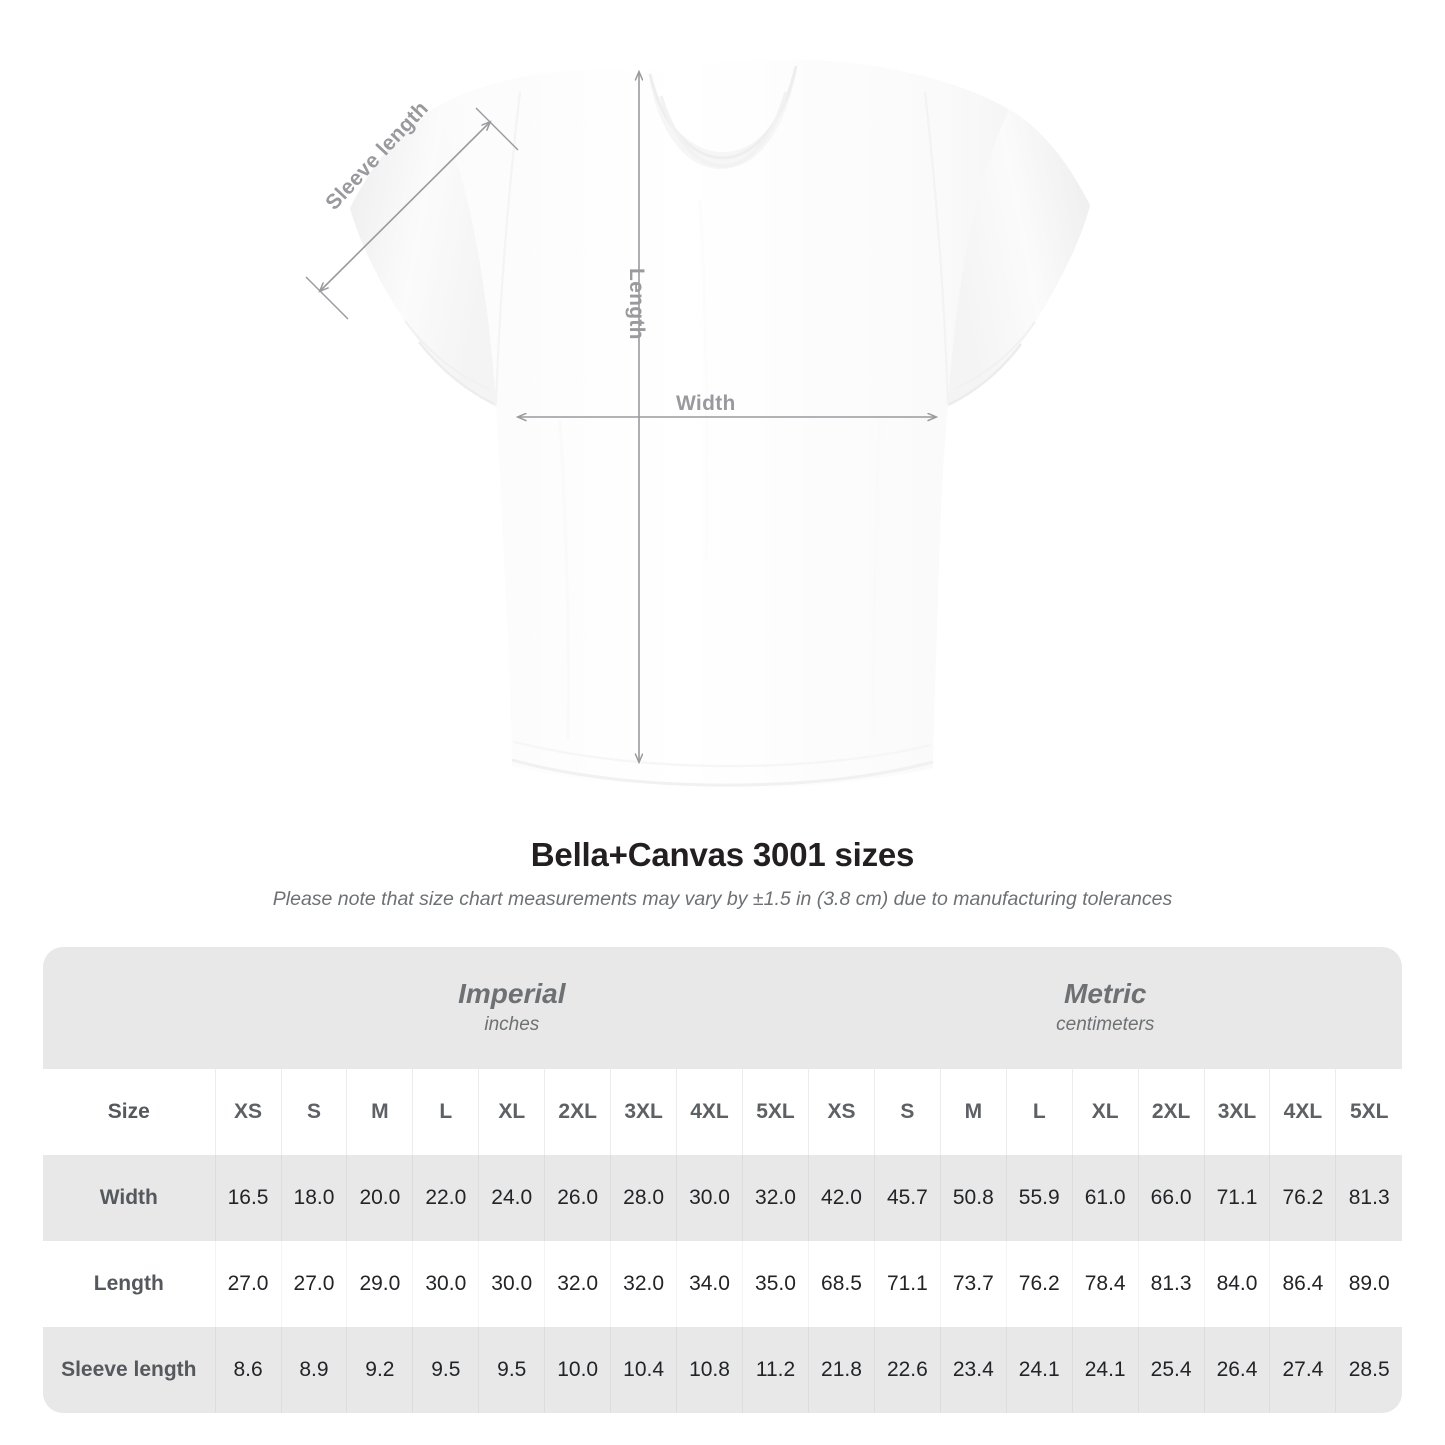 The width and height of the screenshot is (1445, 1445). Describe the element at coordinates (973, 1198) in the screenshot. I see `data-cell: 50.8` at that location.